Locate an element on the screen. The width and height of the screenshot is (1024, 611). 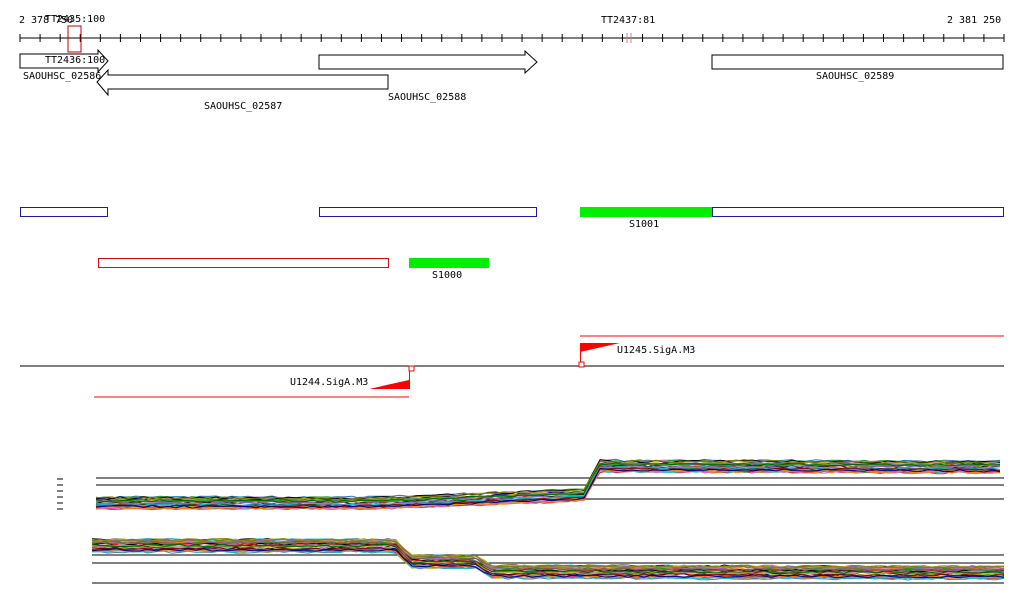
ruler-start-label: 2 378 750 is located at coordinates (46, 20).